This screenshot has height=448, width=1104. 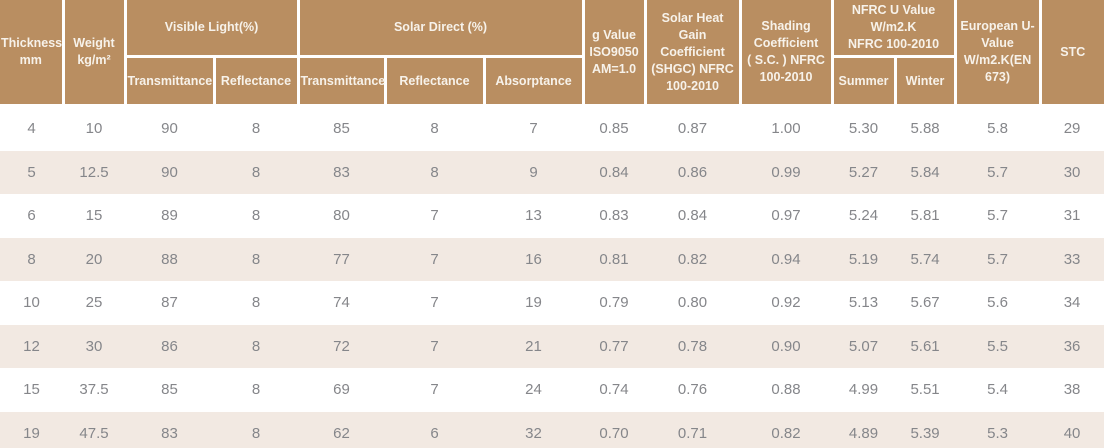 What do you see at coordinates (534, 259) in the screenshot?
I see `cell-sd-absorptance: 16` at bounding box center [534, 259].